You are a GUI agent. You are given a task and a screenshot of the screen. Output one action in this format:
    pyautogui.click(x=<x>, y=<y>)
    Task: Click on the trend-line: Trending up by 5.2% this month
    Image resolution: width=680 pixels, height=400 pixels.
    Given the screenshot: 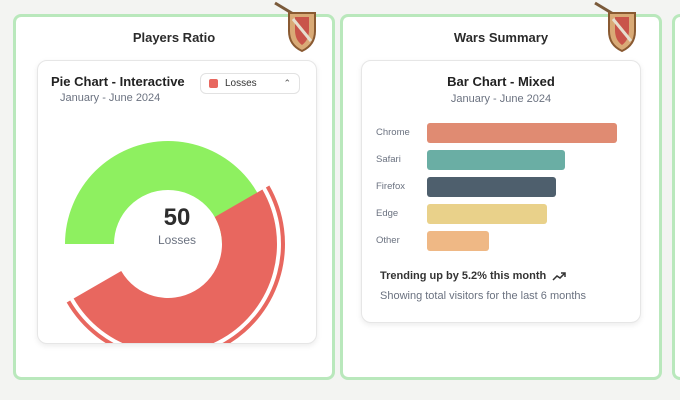 What is the action you would take?
    pyautogui.click(x=473, y=276)
    